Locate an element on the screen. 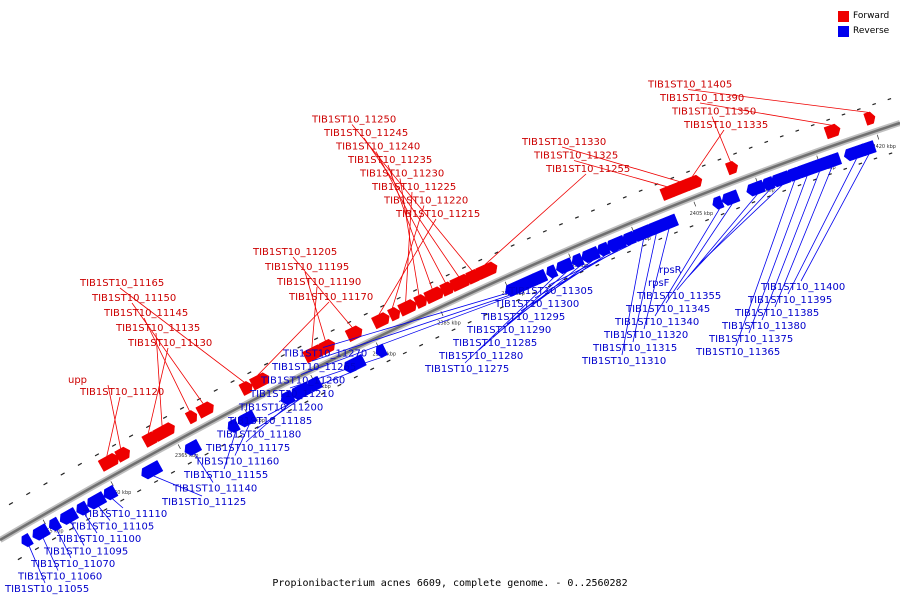  gene-label: TIB1ST10_11245 is located at coordinates (365, 133).